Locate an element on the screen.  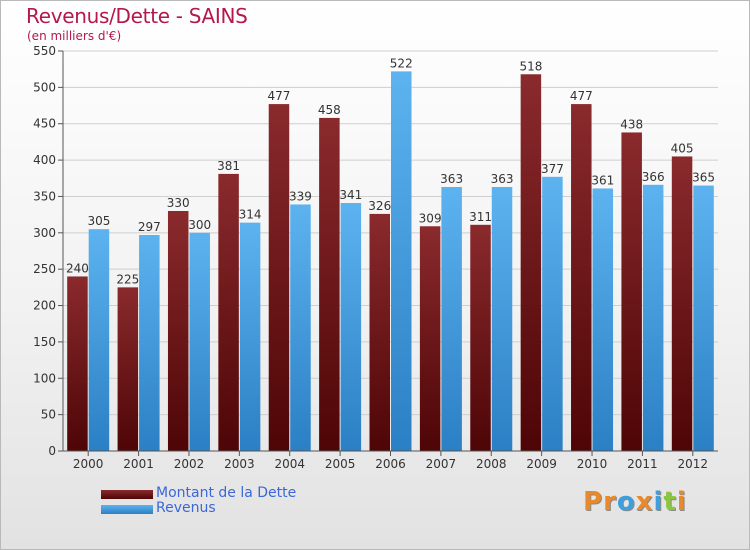
x-tick-label: 2004 is located at coordinates (289, 464).